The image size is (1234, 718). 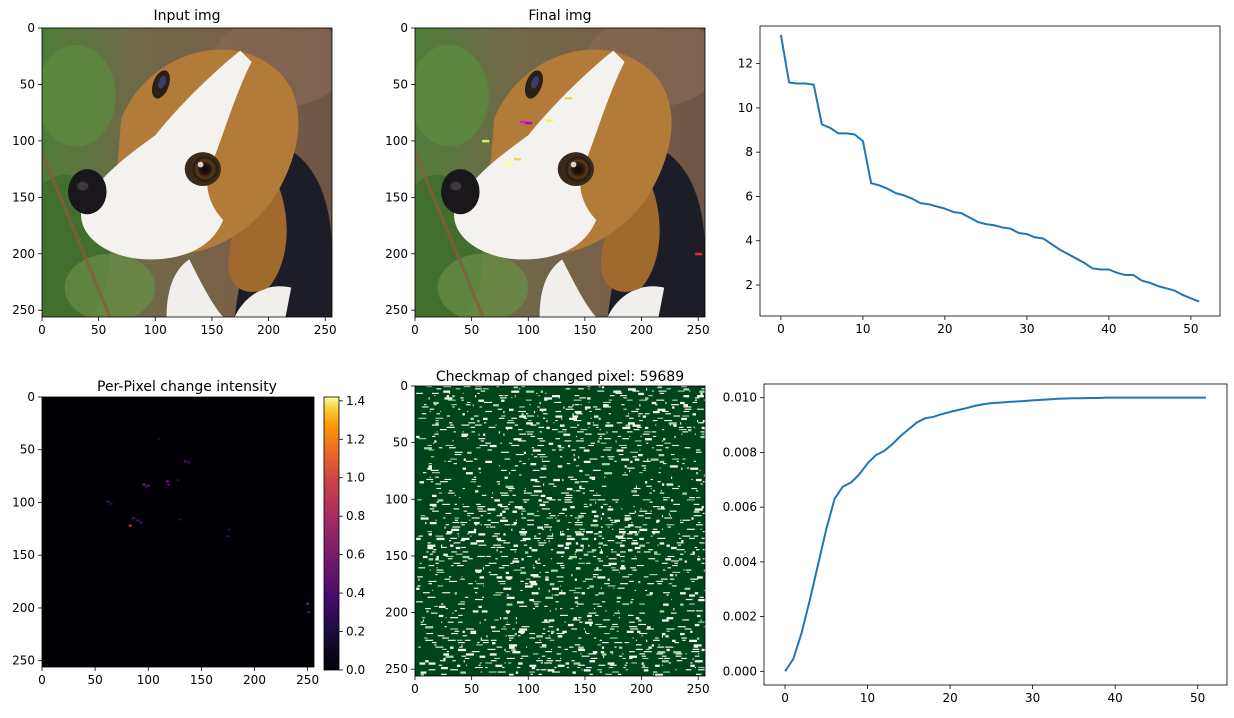 I want to click on y-tick-label: 0.004, so click(x=740, y=562).